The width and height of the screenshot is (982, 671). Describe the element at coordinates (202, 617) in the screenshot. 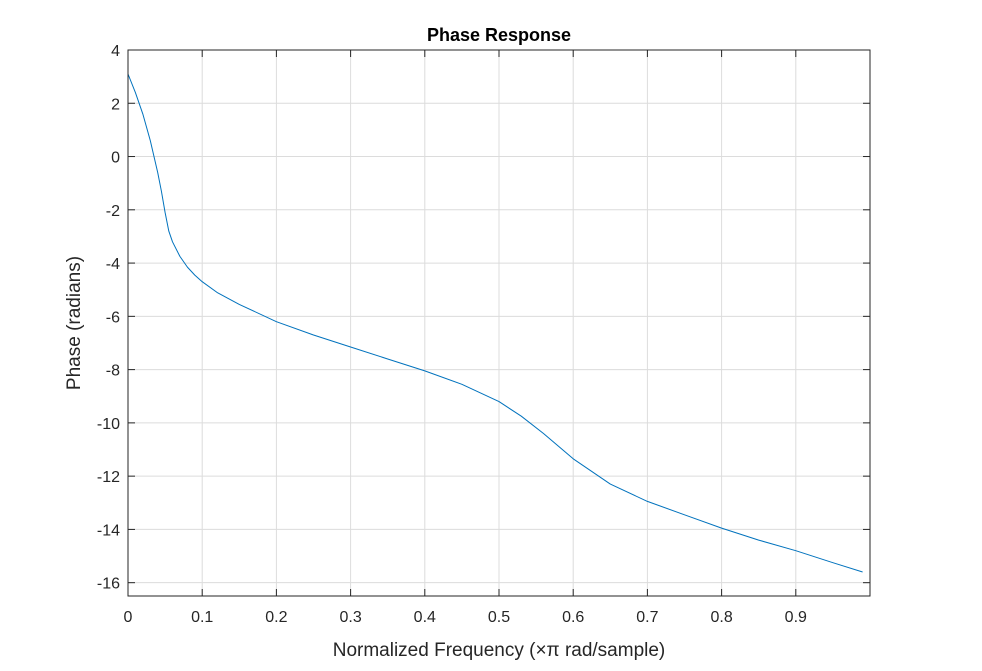

I see `x-tick-label: 0.1` at that location.